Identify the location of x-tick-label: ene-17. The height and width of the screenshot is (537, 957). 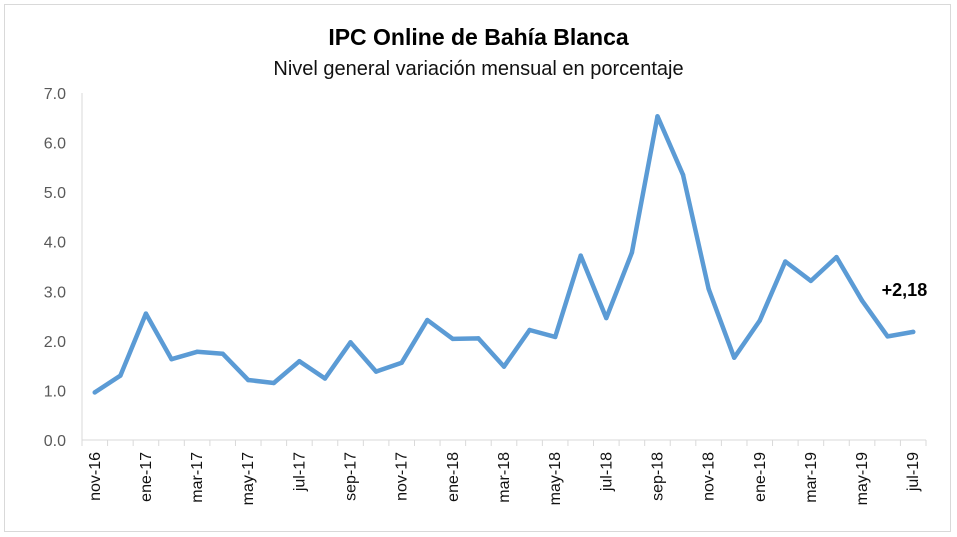
(146, 477).